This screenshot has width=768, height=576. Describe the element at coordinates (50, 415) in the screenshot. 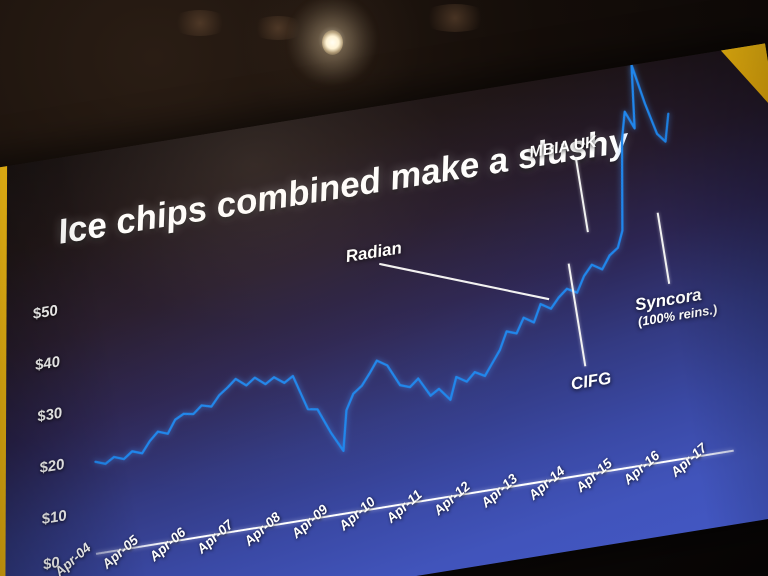

I see `y-tick-30: $30` at that location.